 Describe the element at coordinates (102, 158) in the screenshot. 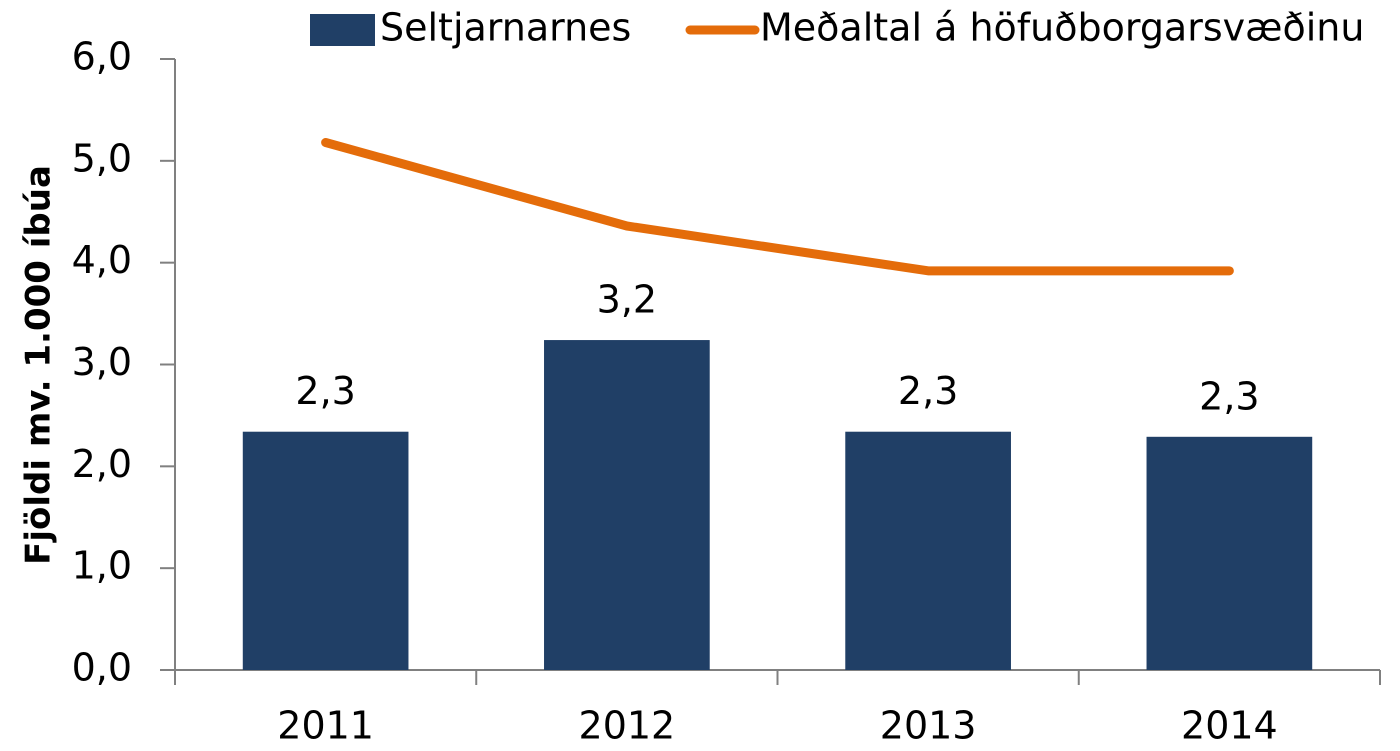

I see `y-tick-label: 5,0` at that location.